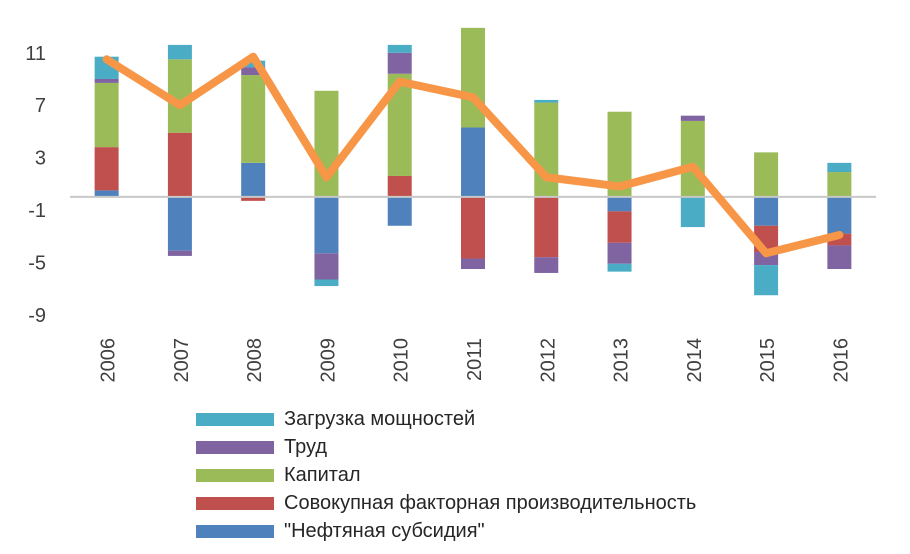 The width and height of the screenshot is (910, 554). What do you see at coordinates (548, 360) in the screenshot?
I see `x-tick-label-2012: 2012` at bounding box center [548, 360].